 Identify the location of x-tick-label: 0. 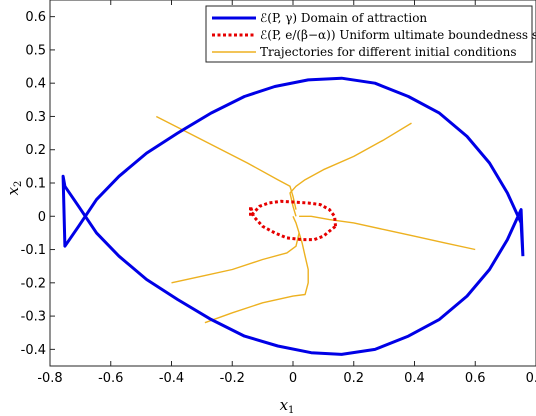
(293, 378).